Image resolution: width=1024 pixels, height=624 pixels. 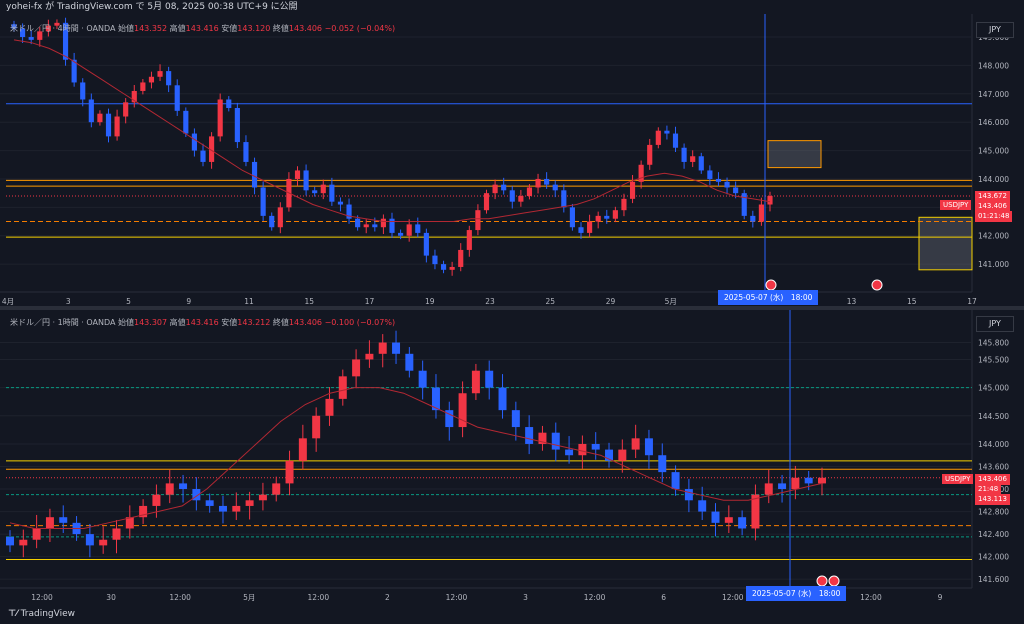 I want to click on x-tick-label: 29, so click(x=611, y=301).